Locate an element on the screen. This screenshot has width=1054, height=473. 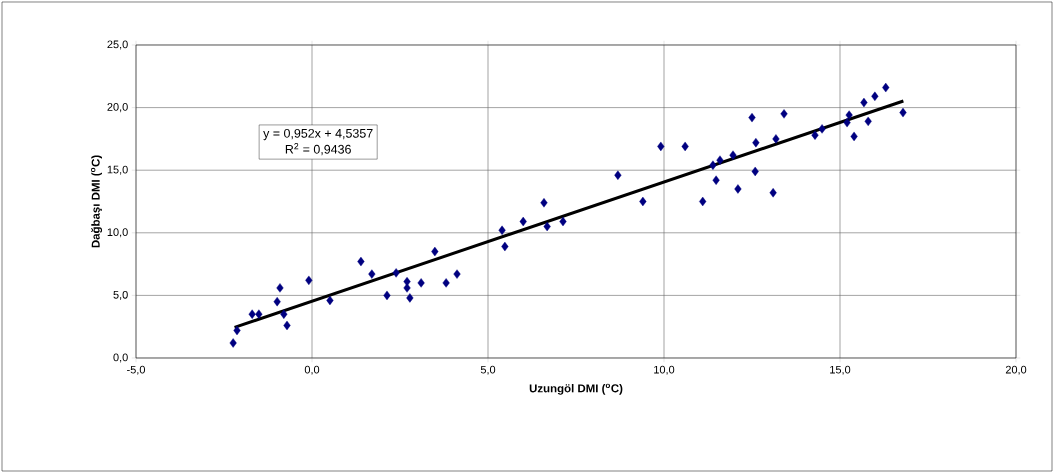
x-tick-label: 15,0 is located at coordinates (840, 370).